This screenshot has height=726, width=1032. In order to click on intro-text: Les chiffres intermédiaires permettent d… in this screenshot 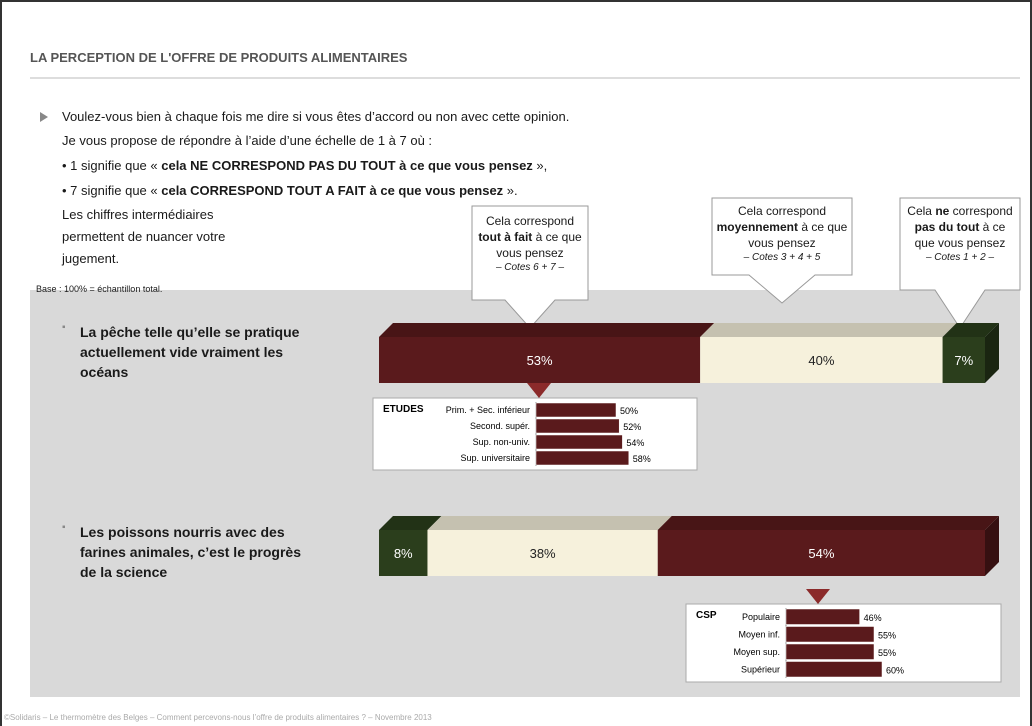, I will do `click(144, 236)`.